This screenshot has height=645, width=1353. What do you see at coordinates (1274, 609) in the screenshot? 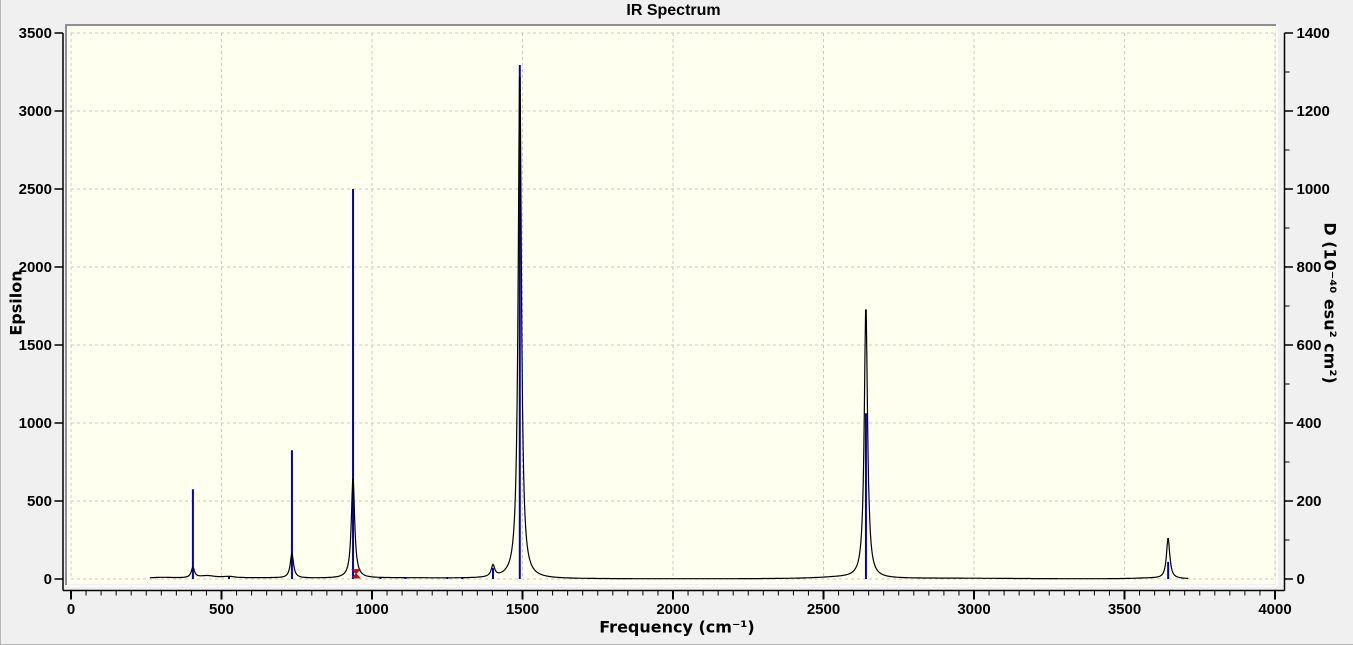
I see `svg-text: 4000` at bounding box center [1274, 609].